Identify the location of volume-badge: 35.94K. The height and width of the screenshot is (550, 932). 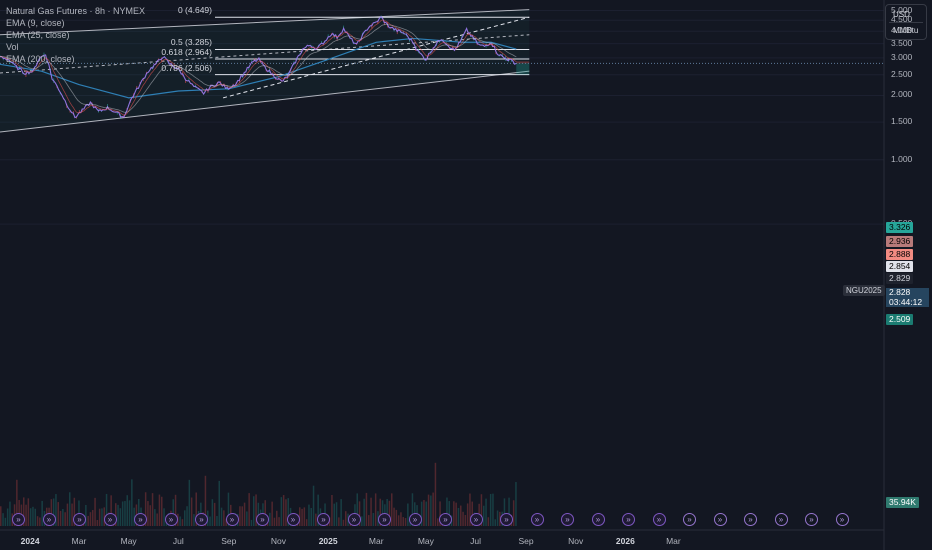
(902, 502).